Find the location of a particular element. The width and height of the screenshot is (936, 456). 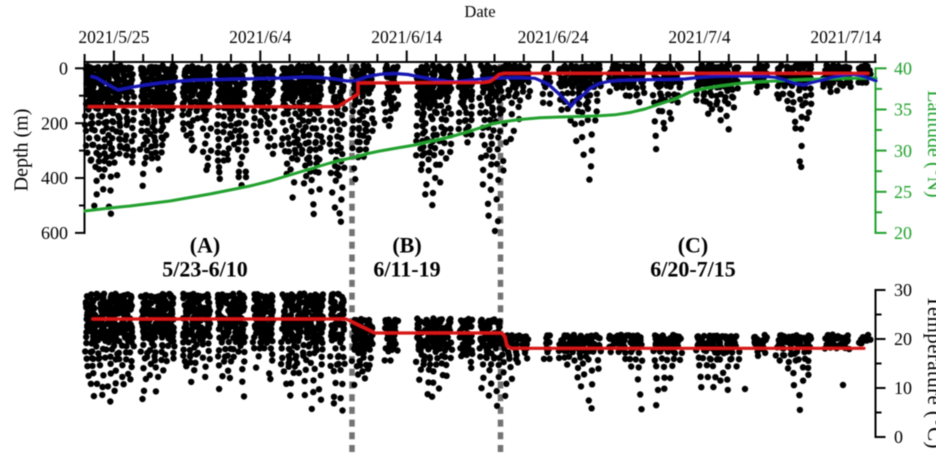

svg-text: 2021/7/14 is located at coordinates (845, 37).